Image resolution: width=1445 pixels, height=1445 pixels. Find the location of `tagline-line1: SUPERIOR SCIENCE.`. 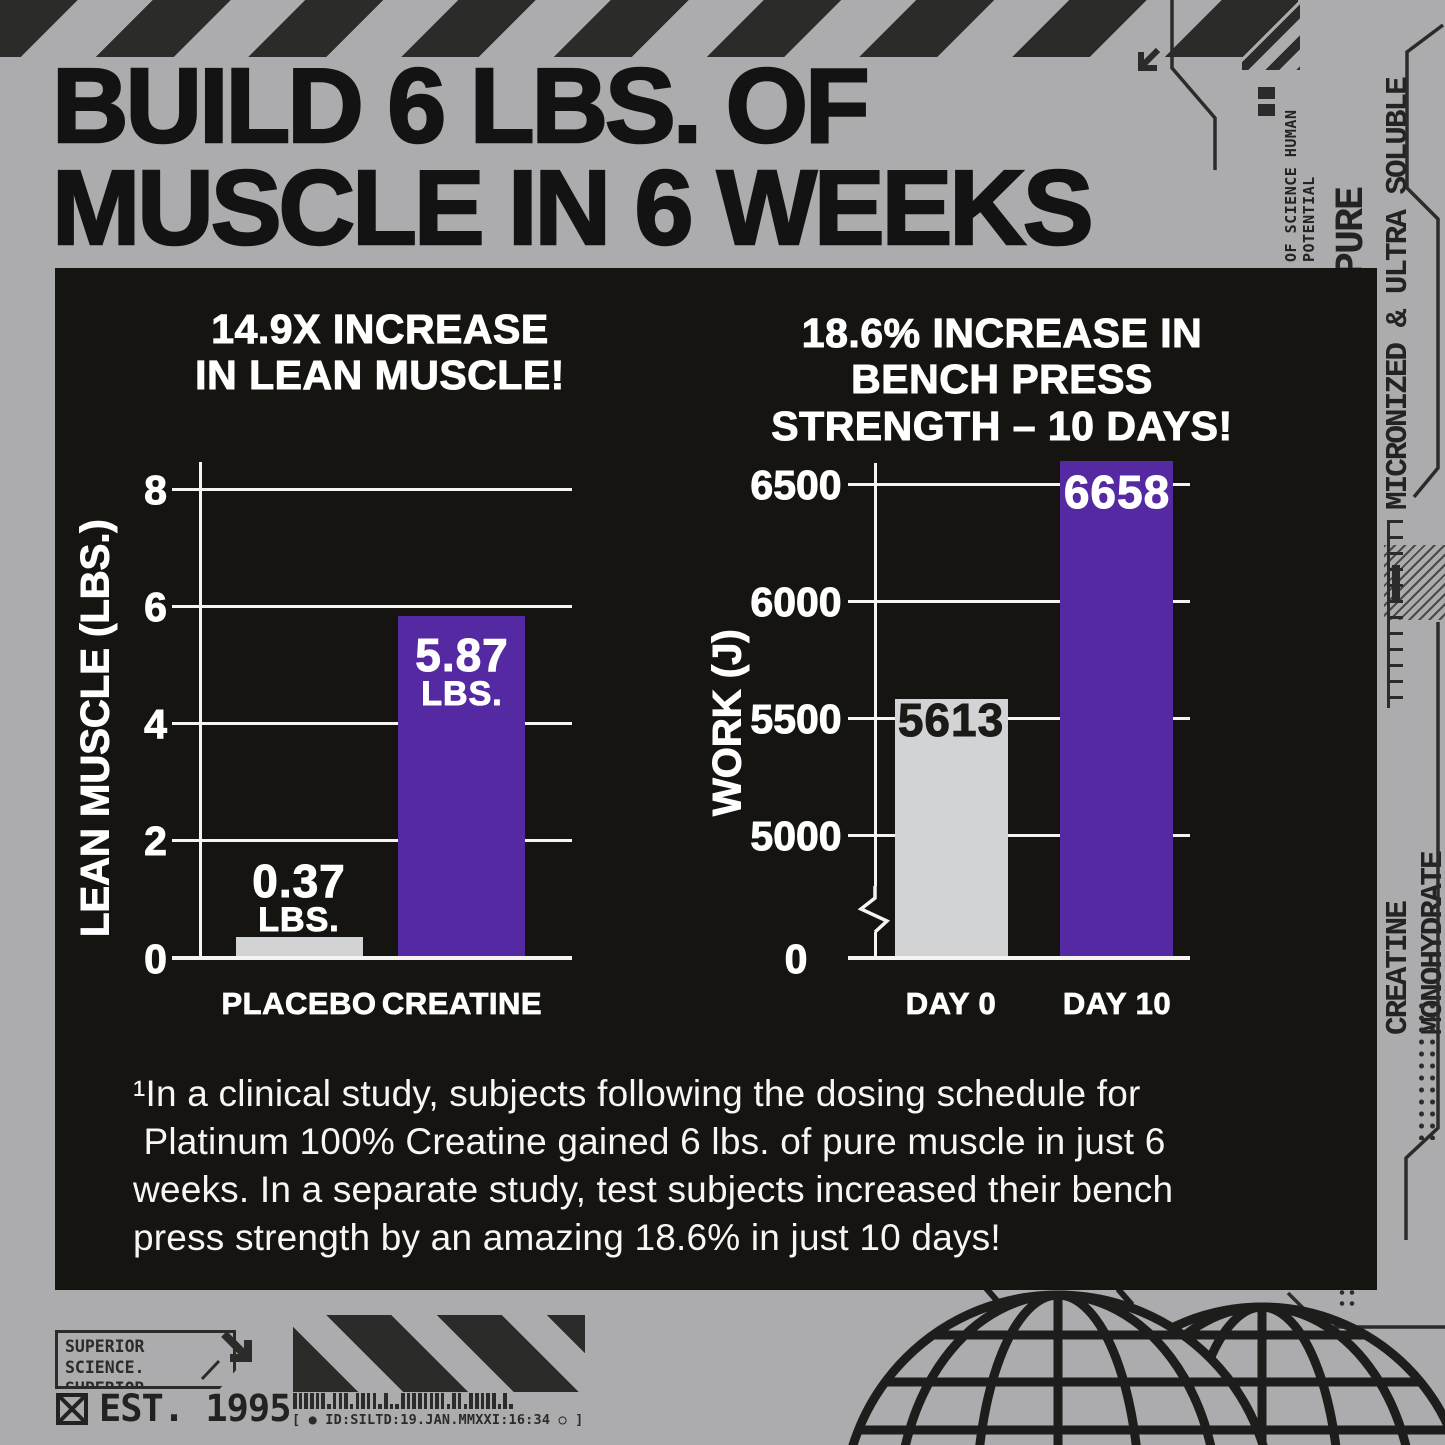

tagline-line1: SUPERIOR SCIENCE. is located at coordinates (105, 1357).